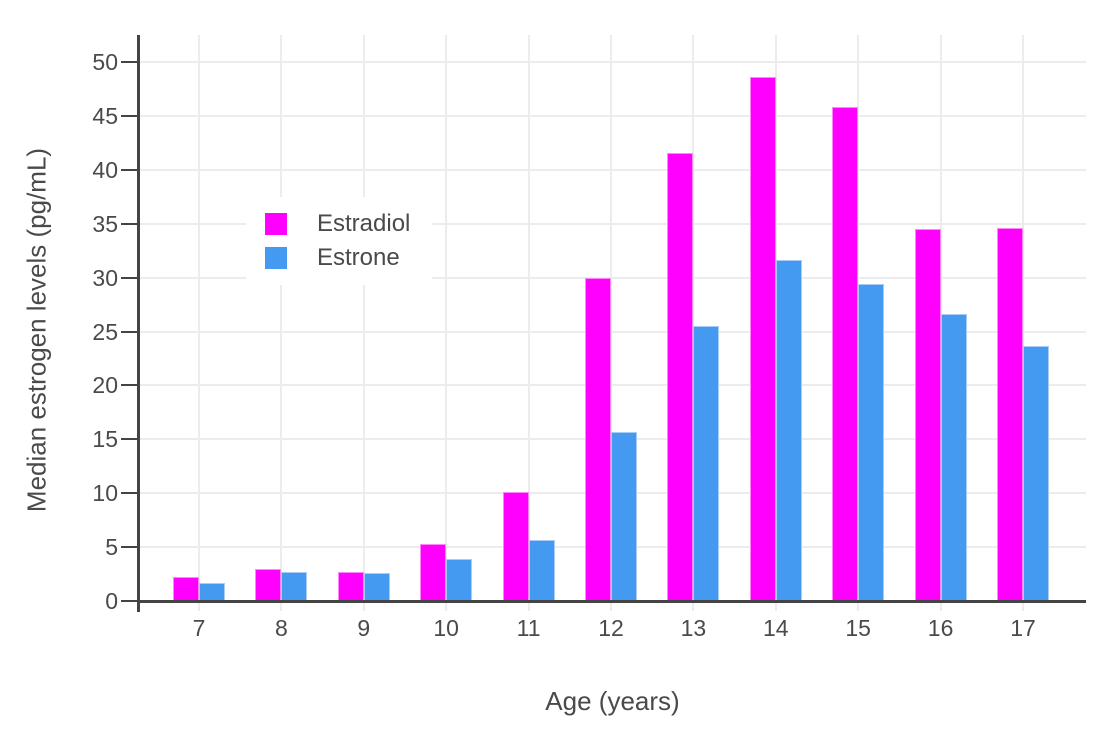  What do you see at coordinates (111, 601) in the screenshot?
I see `y-tick-label: 0` at bounding box center [111, 601].